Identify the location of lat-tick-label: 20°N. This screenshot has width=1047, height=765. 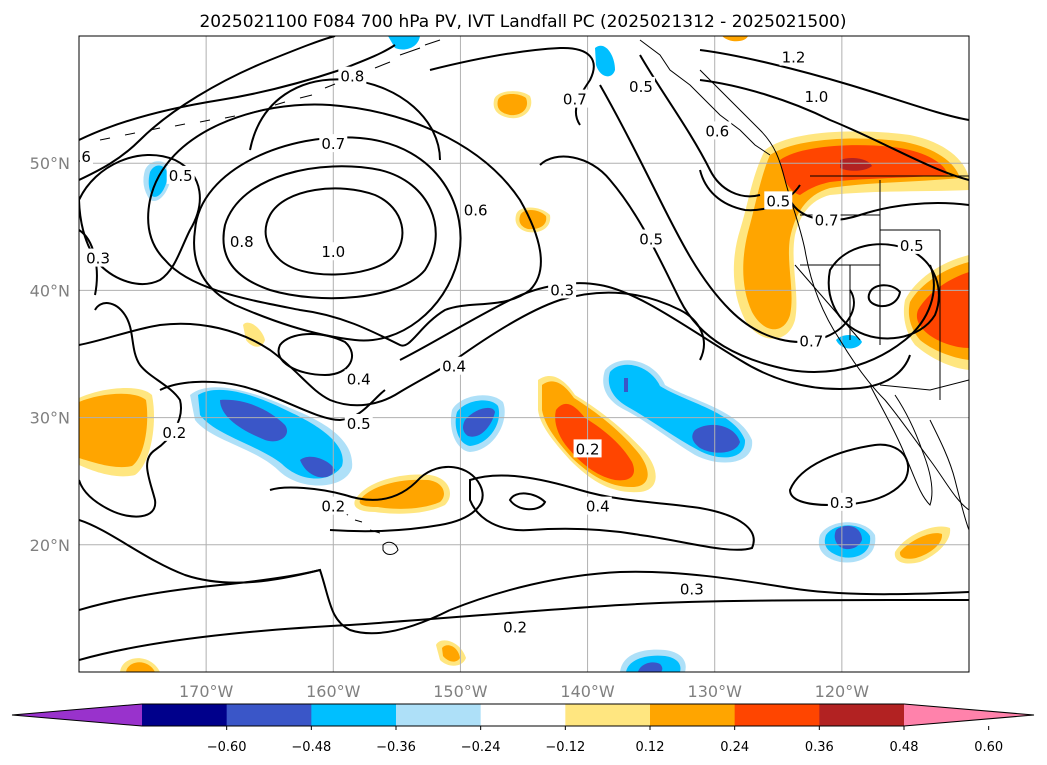
(50, 545).